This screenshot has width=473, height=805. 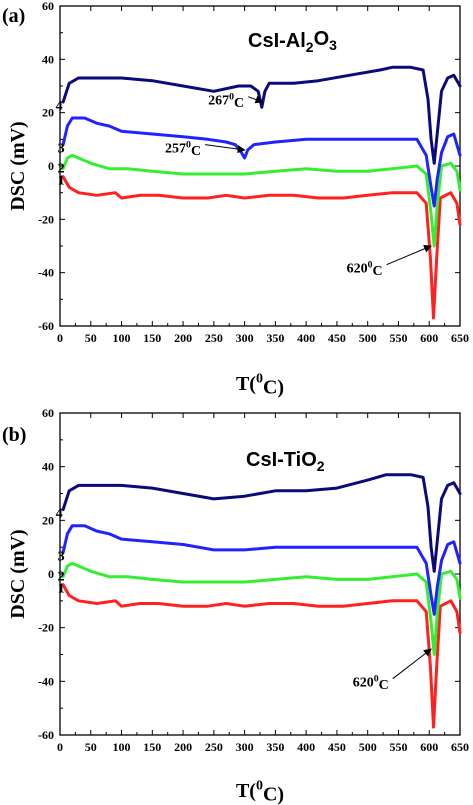 What do you see at coordinates (226, 101) in the screenshot?
I see `peak-annotation: 2670C` at bounding box center [226, 101].